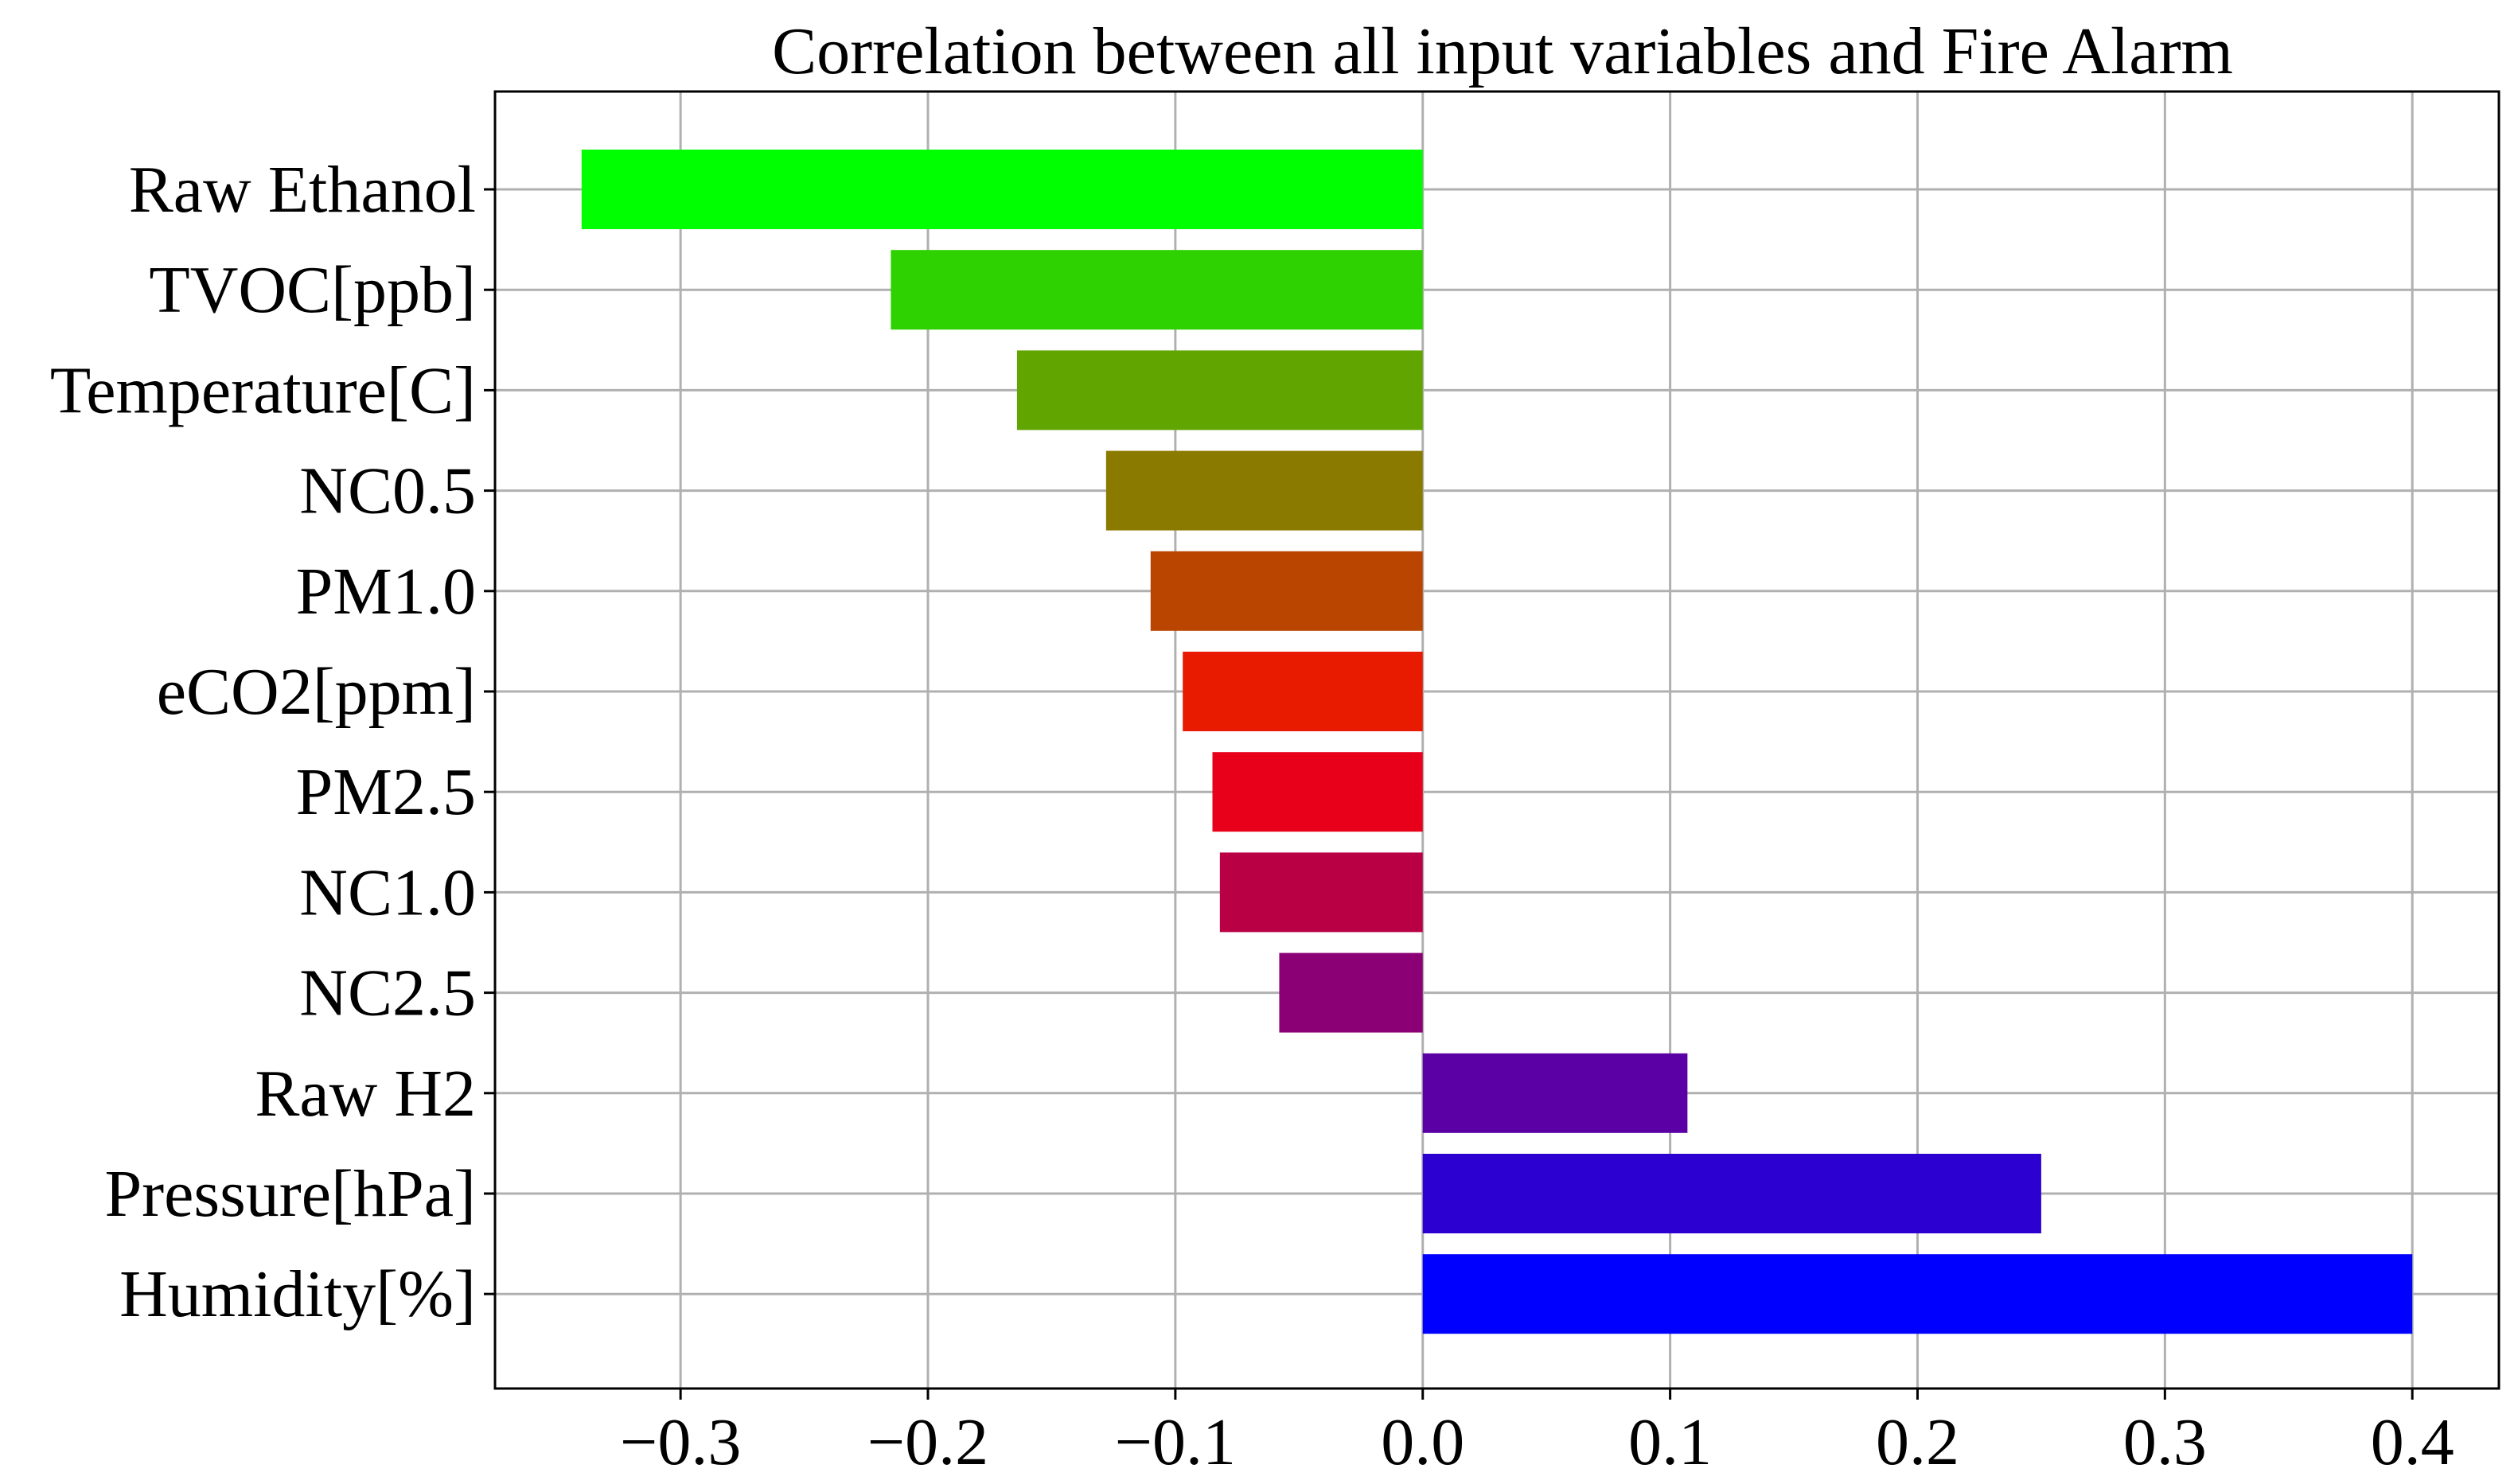 The image size is (2518, 1484). What do you see at coordinates (298, 1294) in the screenshot?
I see `y-tick-label: Humidity[%]` at bounding box center [298, 1294].